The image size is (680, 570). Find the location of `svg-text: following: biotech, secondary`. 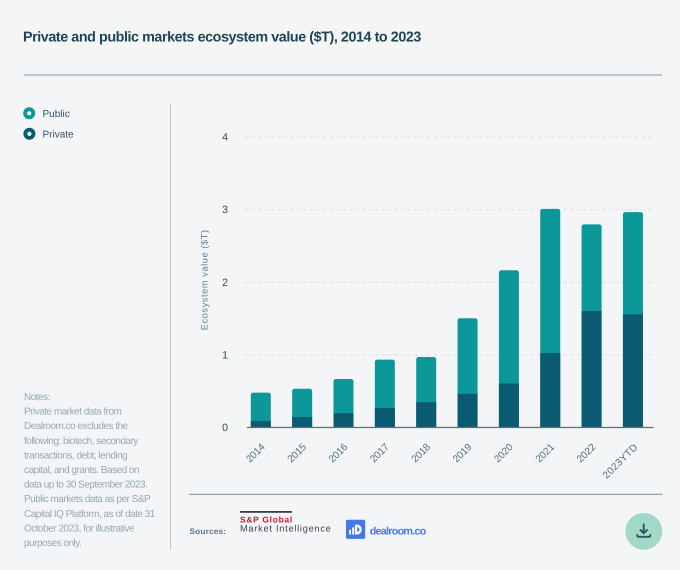

svg-text: following: biotech, secondary is located at coordinates (81, 441).